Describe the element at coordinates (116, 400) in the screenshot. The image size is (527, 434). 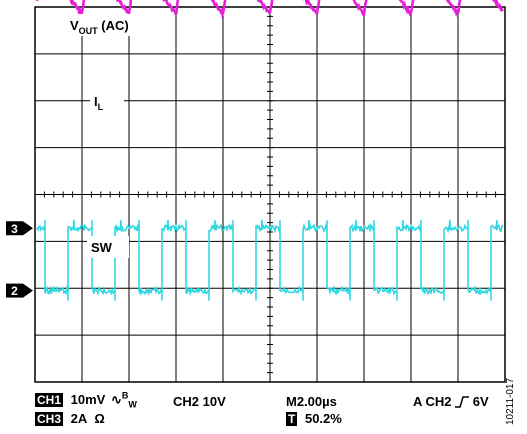
I see `bandwidth-limit-icon: ∿` at that location.